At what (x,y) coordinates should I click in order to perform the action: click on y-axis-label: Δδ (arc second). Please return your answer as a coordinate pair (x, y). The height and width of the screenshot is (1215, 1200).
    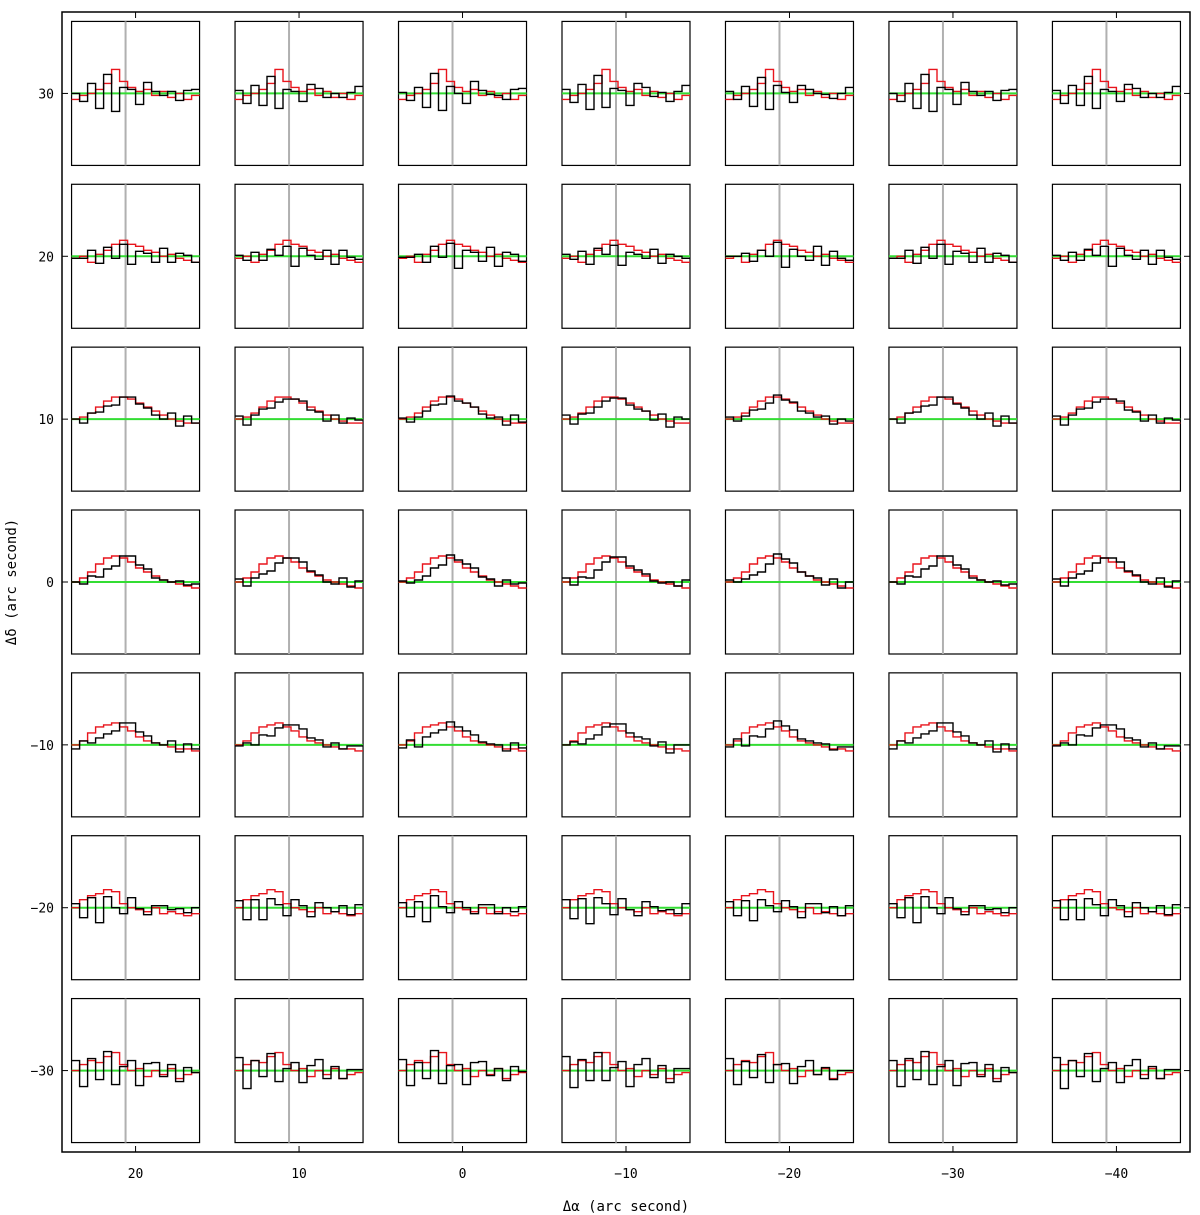
    Looking at the image, I should click on (12, 582).